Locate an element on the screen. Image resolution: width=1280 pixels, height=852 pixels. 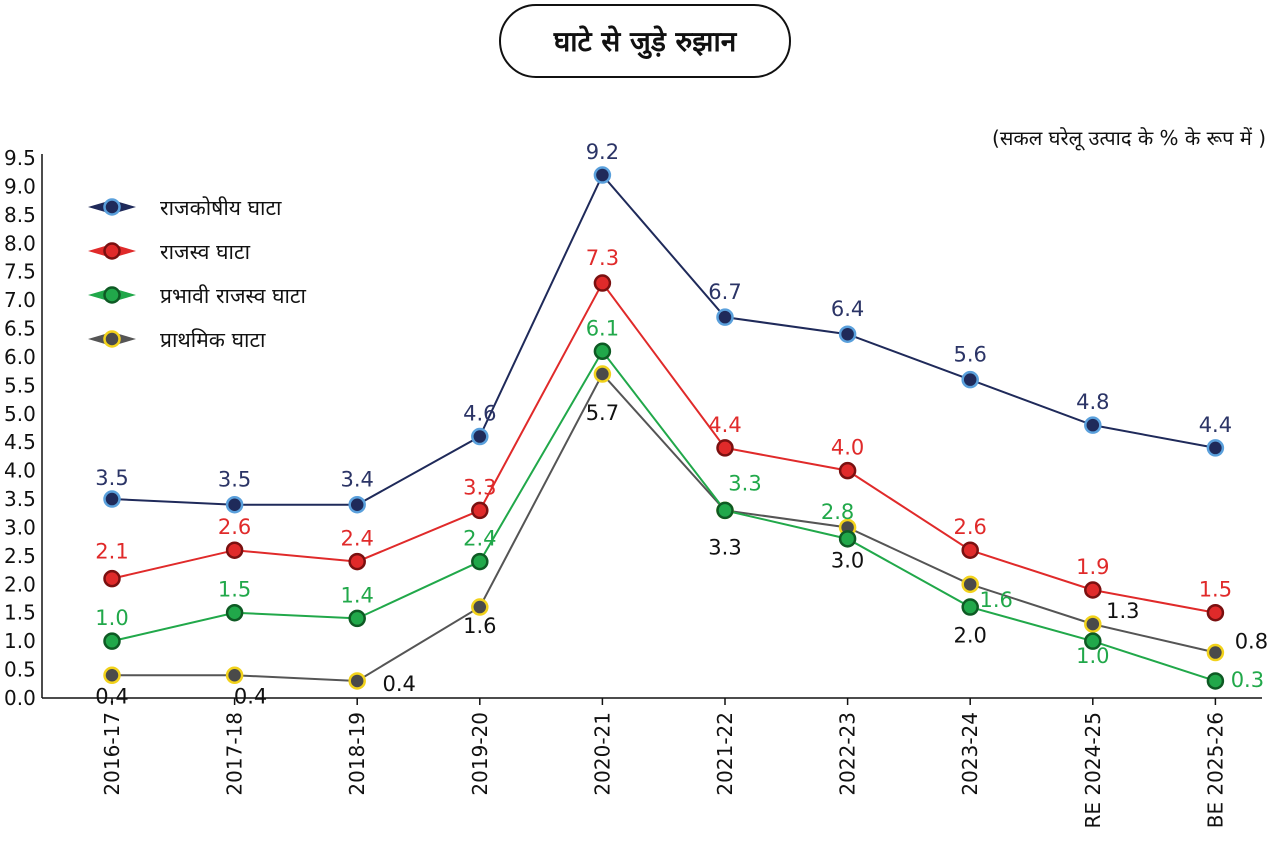
y-tick-label: 5.0 is located at coordinates (20, 414).